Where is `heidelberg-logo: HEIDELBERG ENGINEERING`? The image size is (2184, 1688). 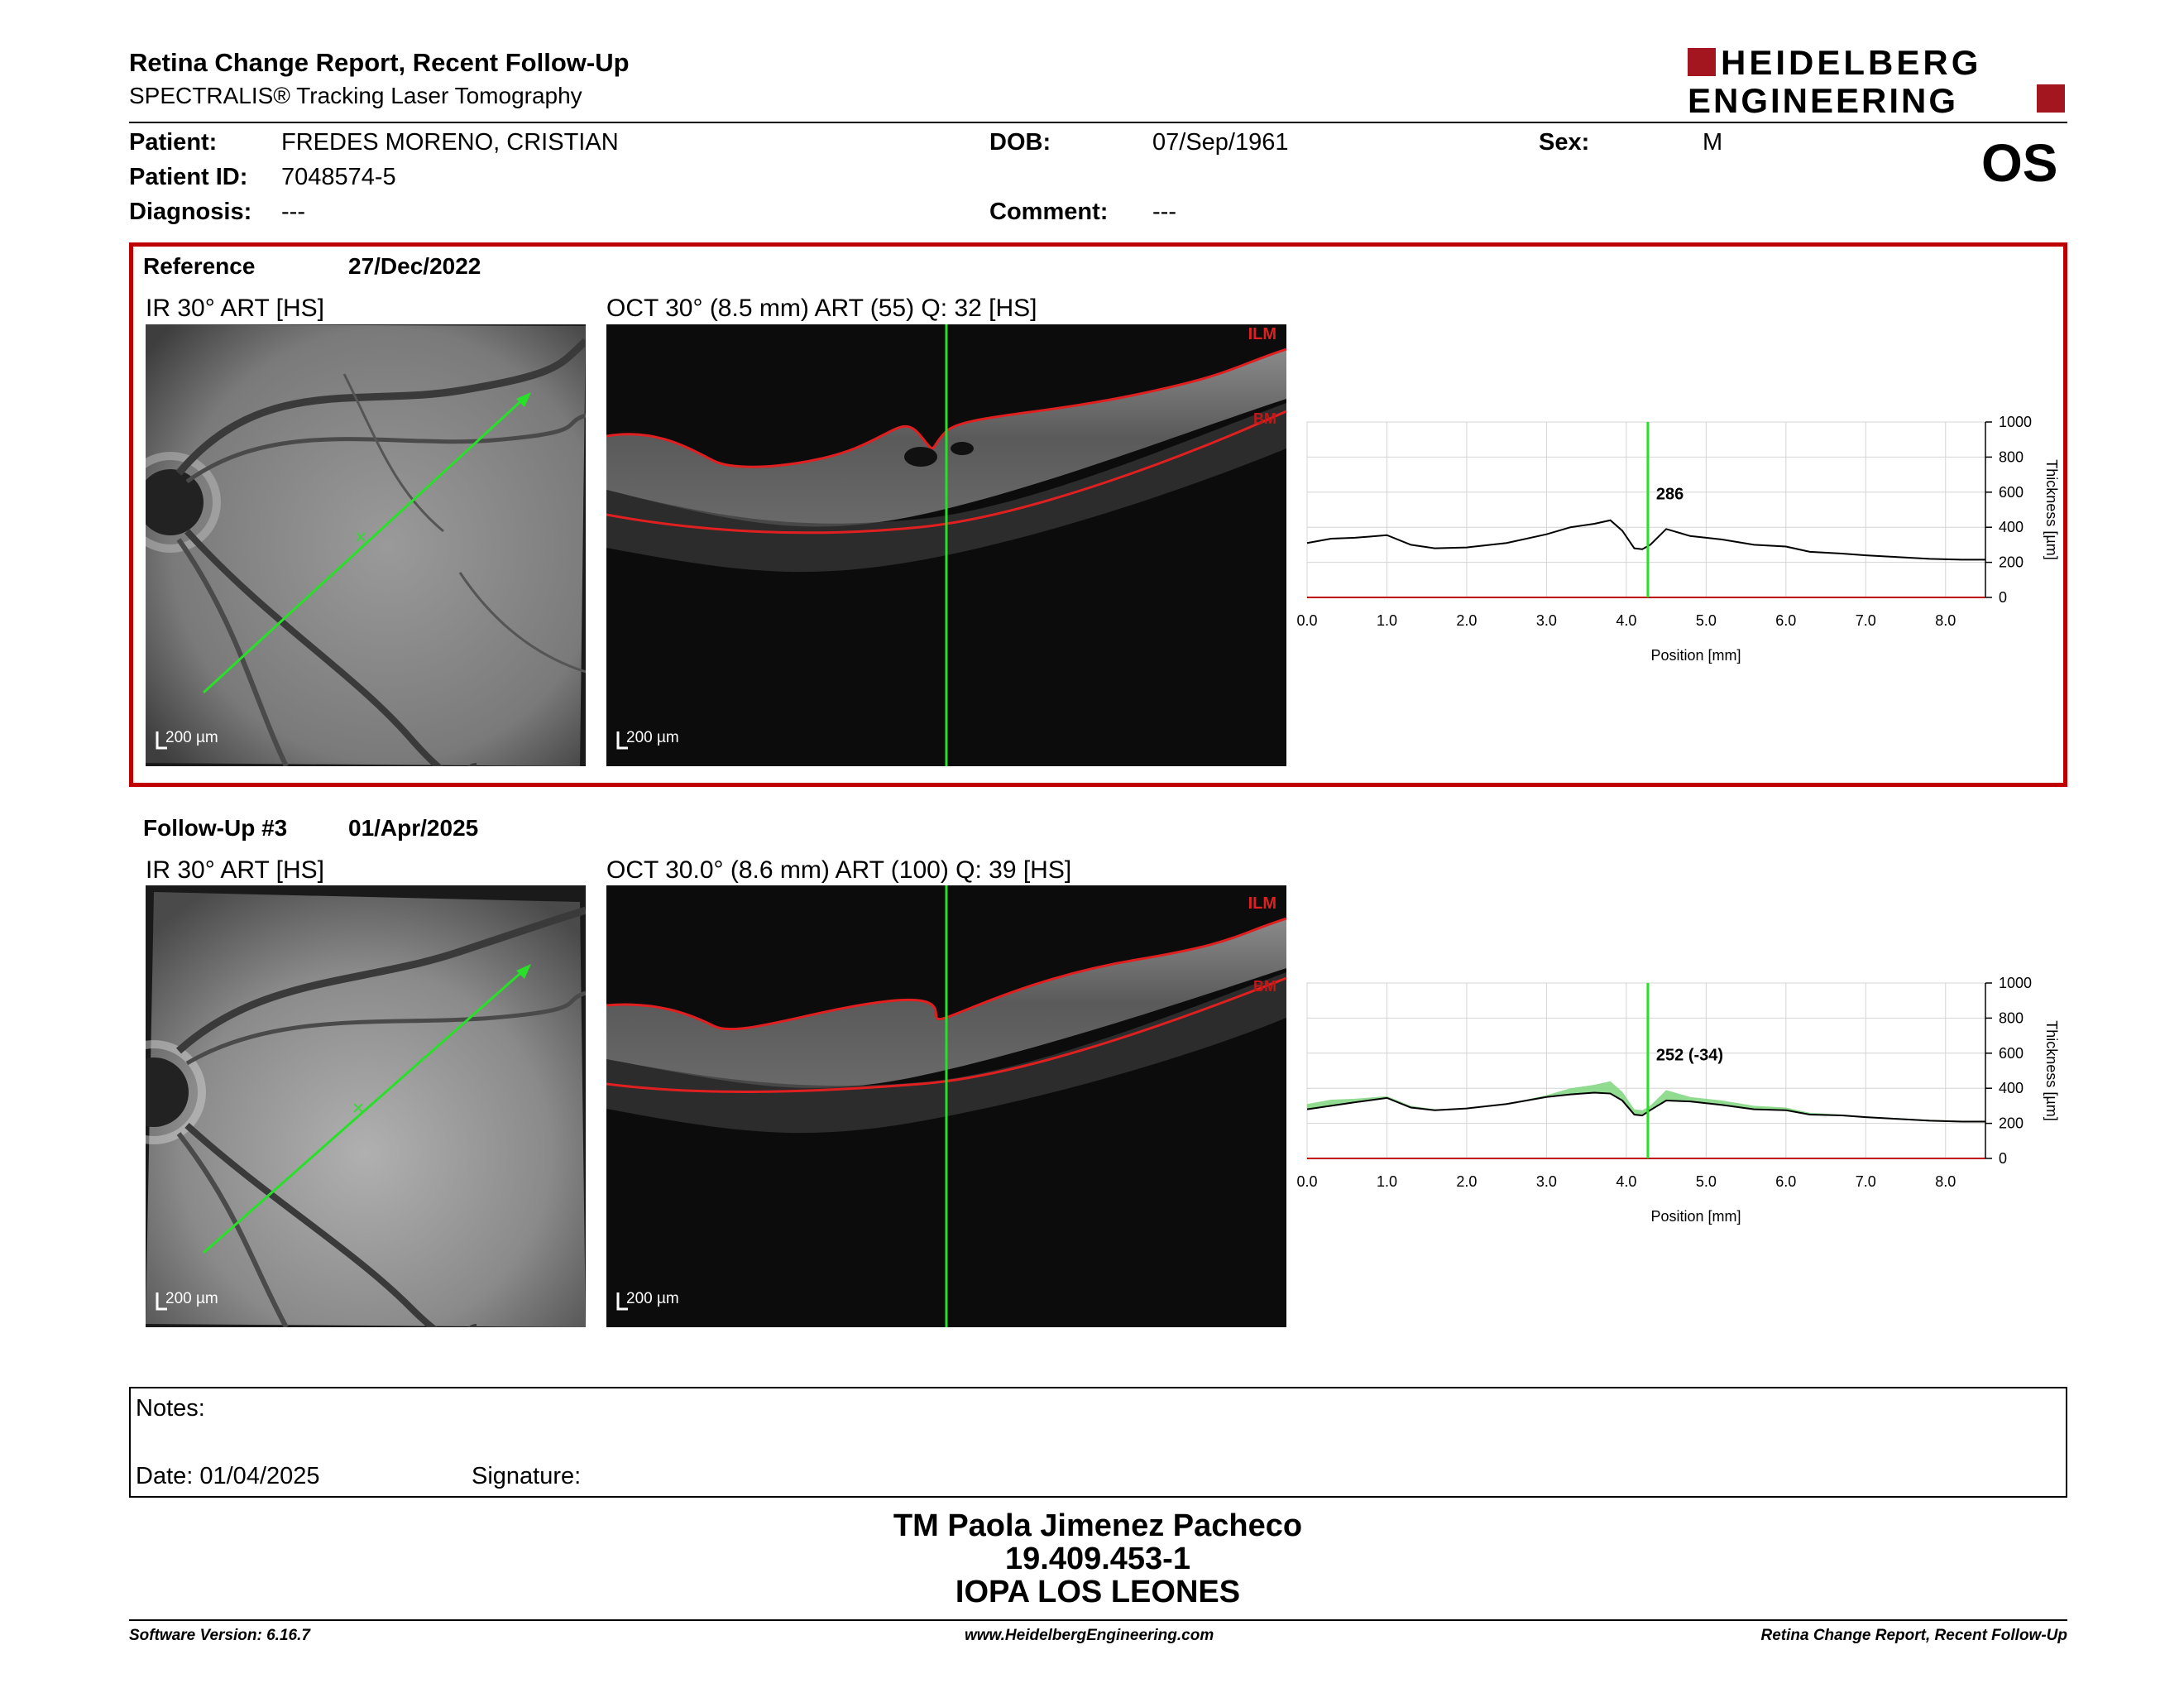
heidelberg-logo: HEIDELBERG ENGINEERING is located at coordinates (1876, 81).